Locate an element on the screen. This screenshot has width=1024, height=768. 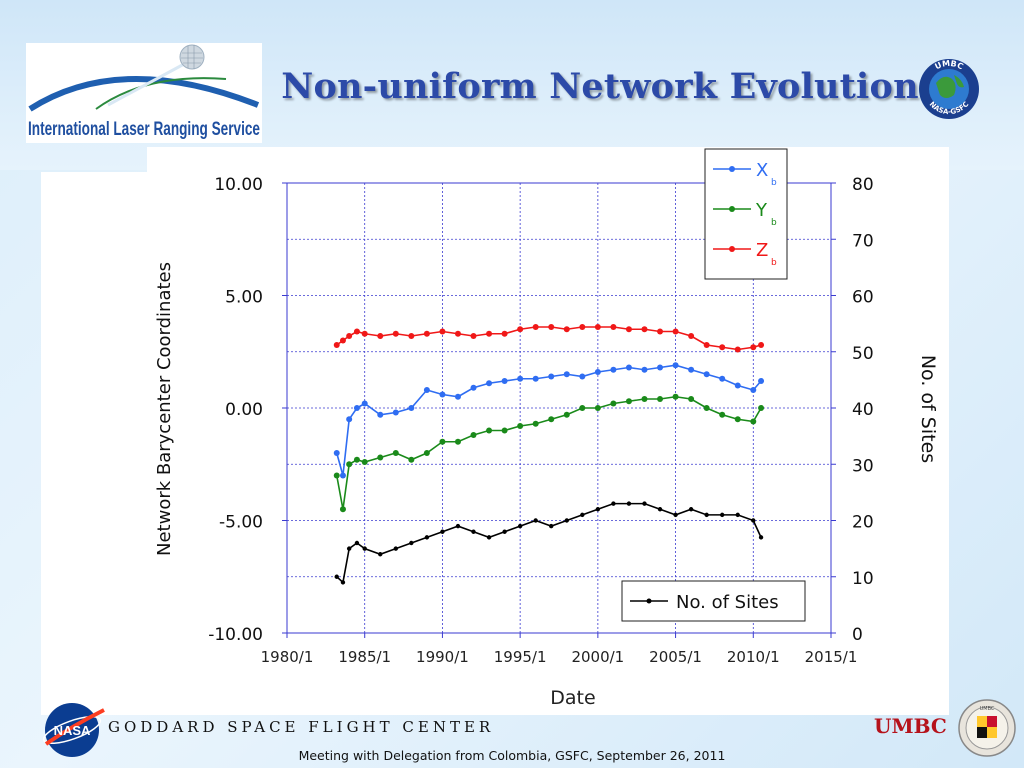
series-y is located at coordinates (549, 453).